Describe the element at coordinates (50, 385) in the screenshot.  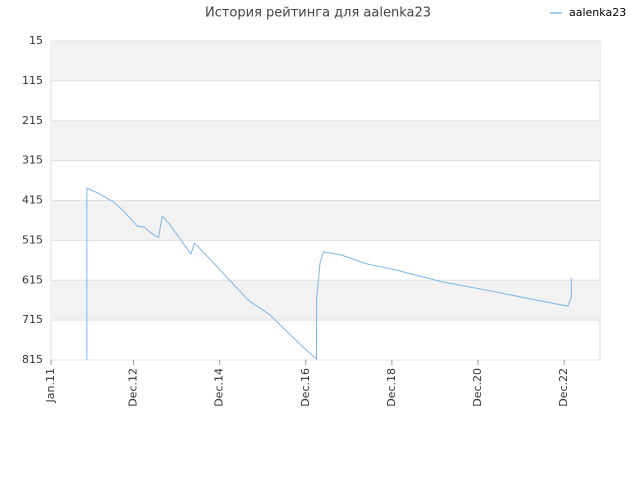
I see `x-tick-label: Jan.11` at that location.